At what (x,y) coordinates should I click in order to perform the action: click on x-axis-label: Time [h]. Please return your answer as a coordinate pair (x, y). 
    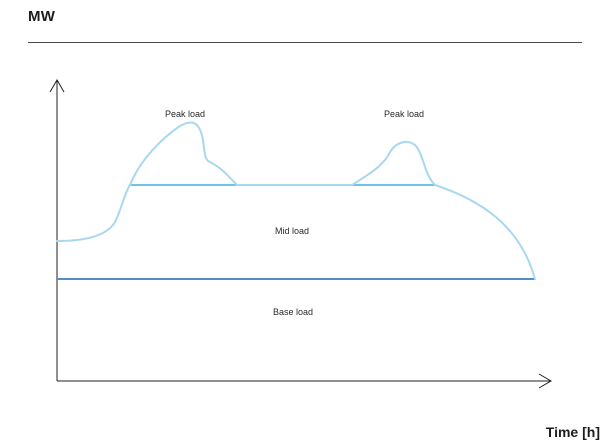
    Looking at the image, I should click on (572, 432).